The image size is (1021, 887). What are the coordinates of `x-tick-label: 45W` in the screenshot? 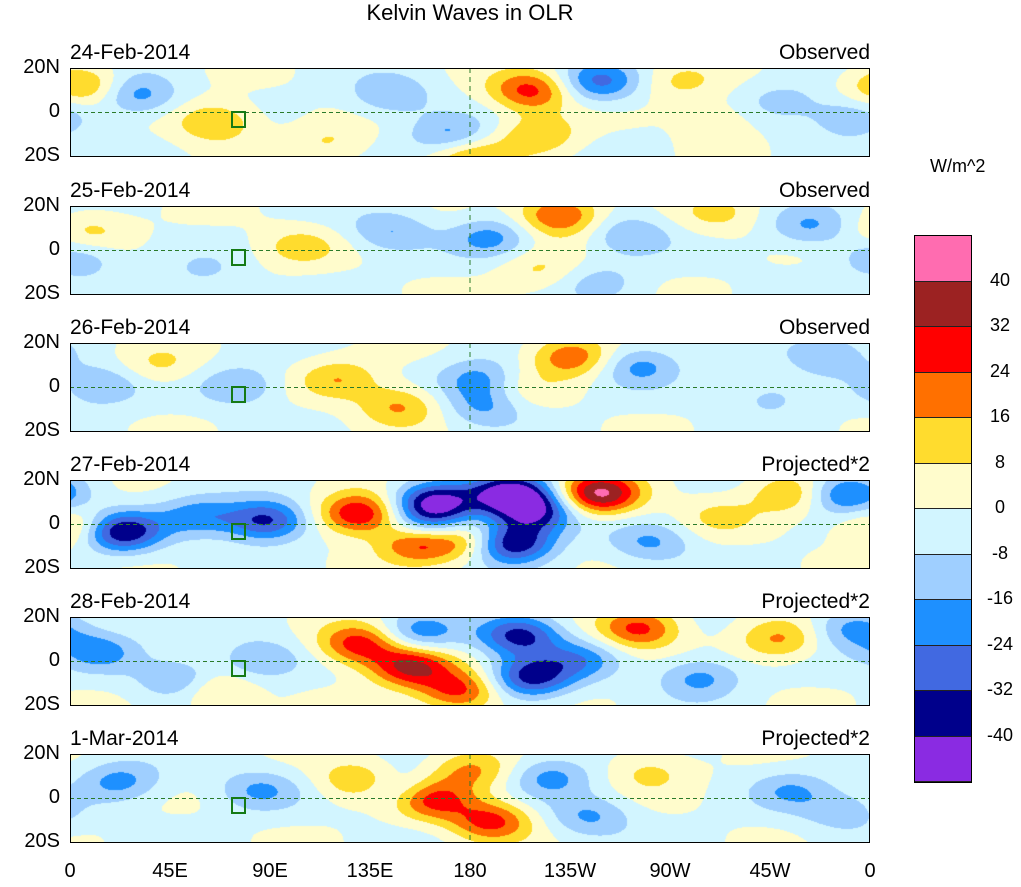 It's located at (770, 871).